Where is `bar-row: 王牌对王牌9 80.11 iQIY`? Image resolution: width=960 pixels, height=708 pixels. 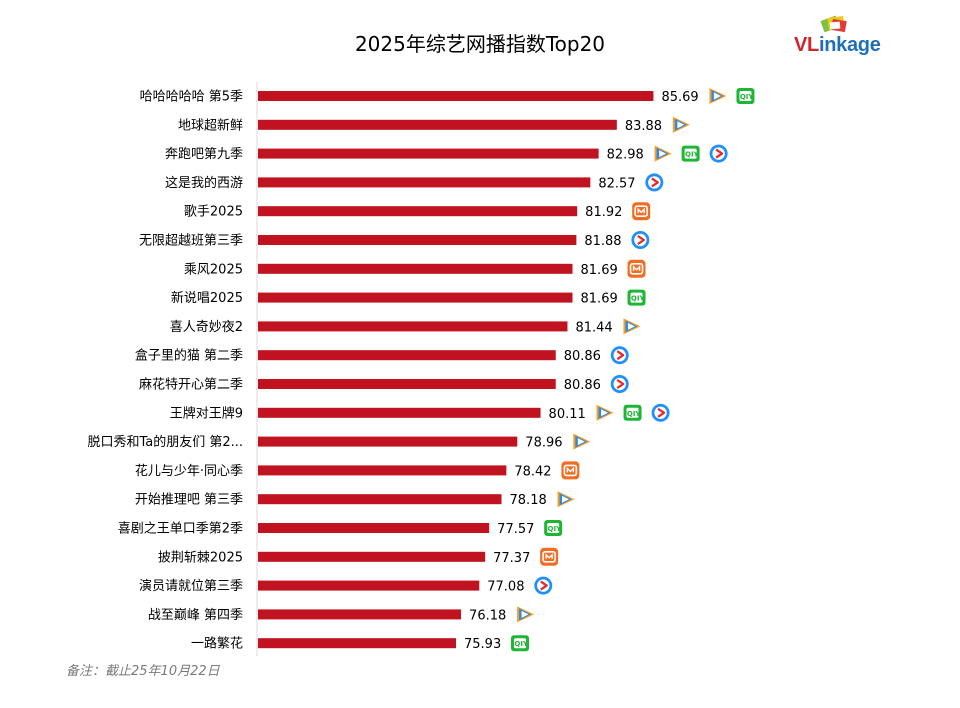 bar-row: 王牌对王牌9 80.11 iQIY is located at coordinates (420, 412).